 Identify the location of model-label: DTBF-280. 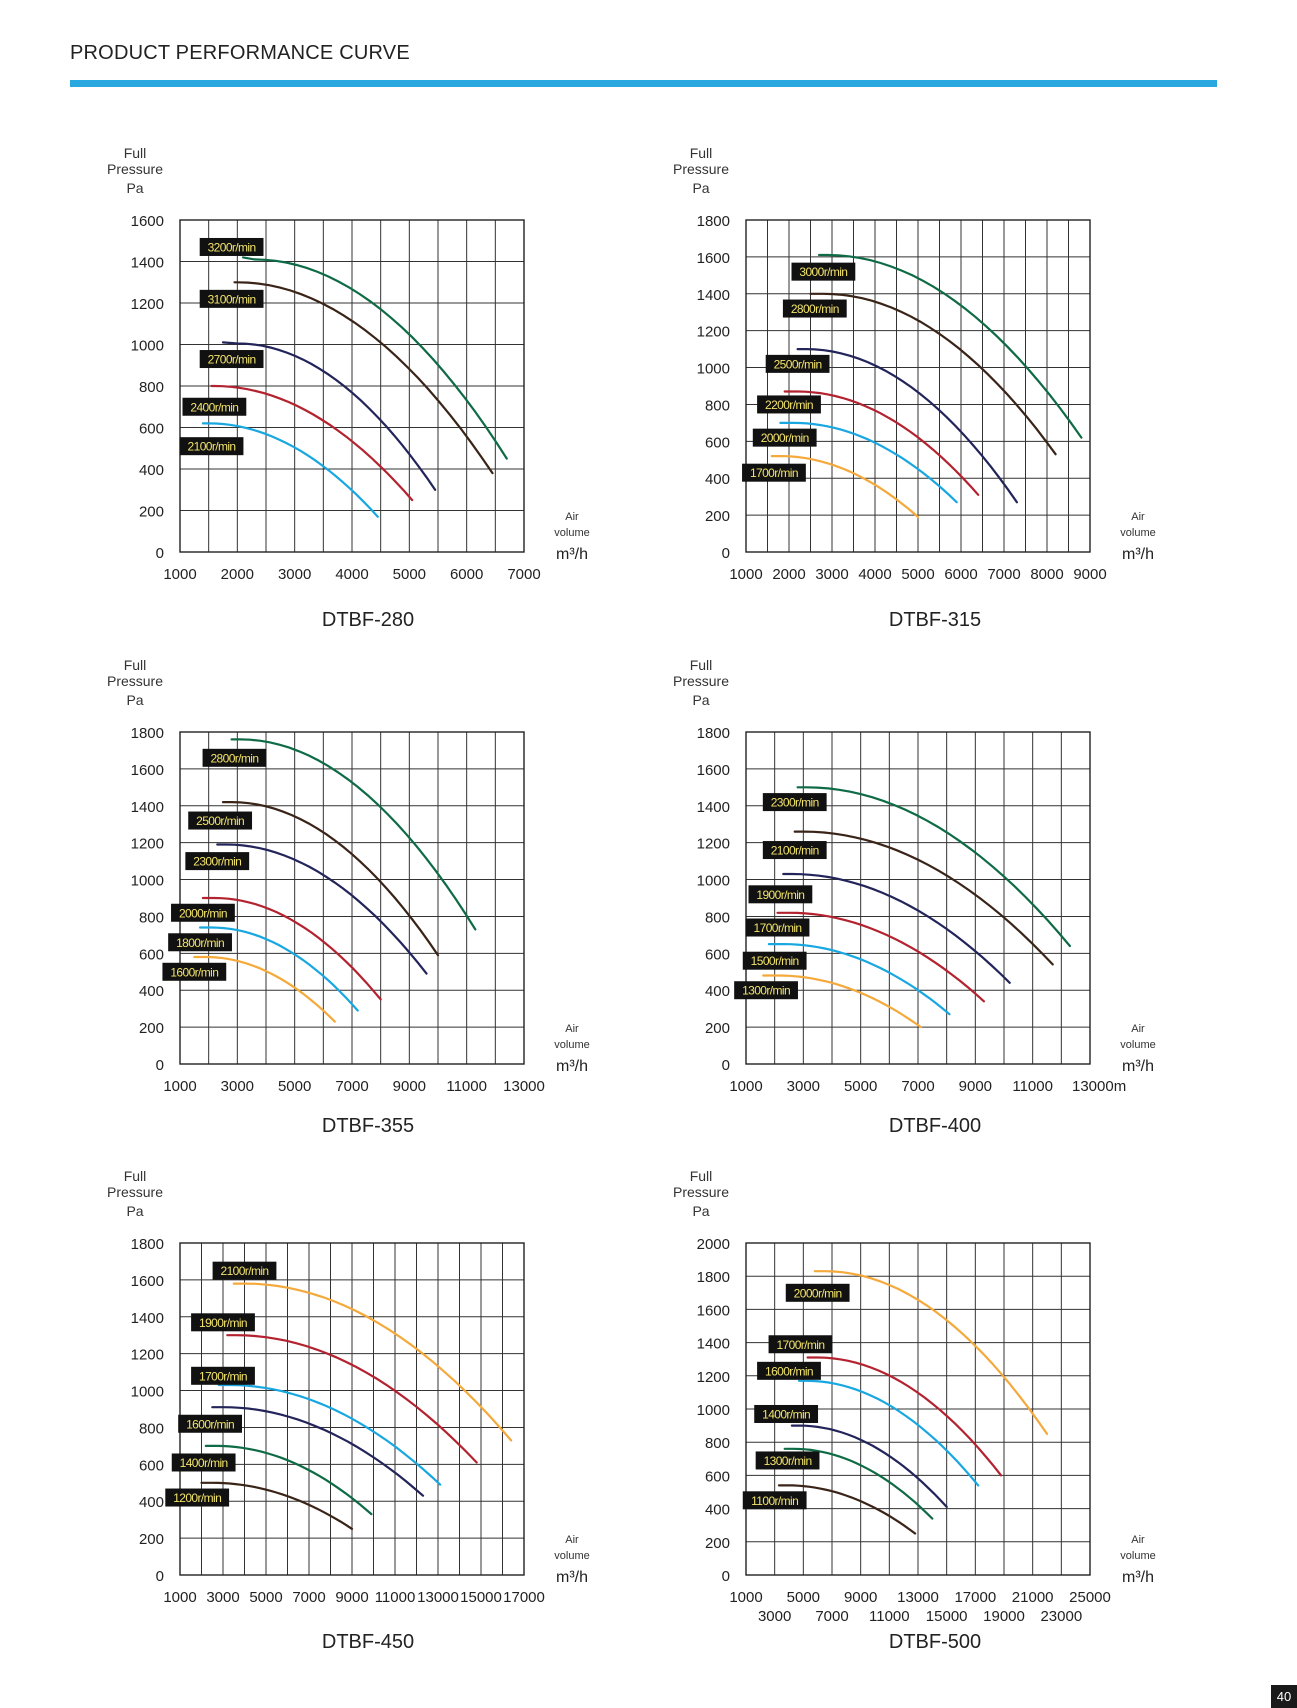
(368, 620).